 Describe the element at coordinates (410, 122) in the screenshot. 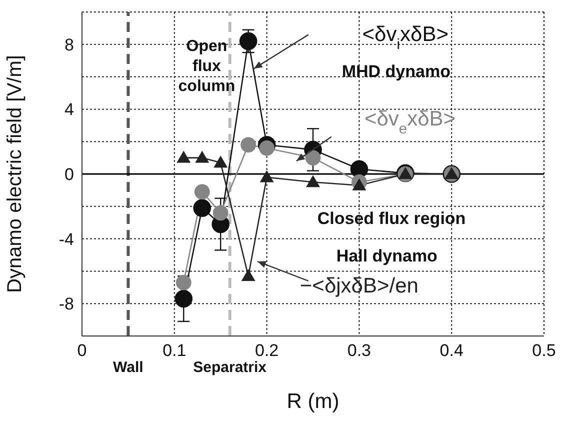

I see `series-label: <δv$_{e}$xδB>` at that location.